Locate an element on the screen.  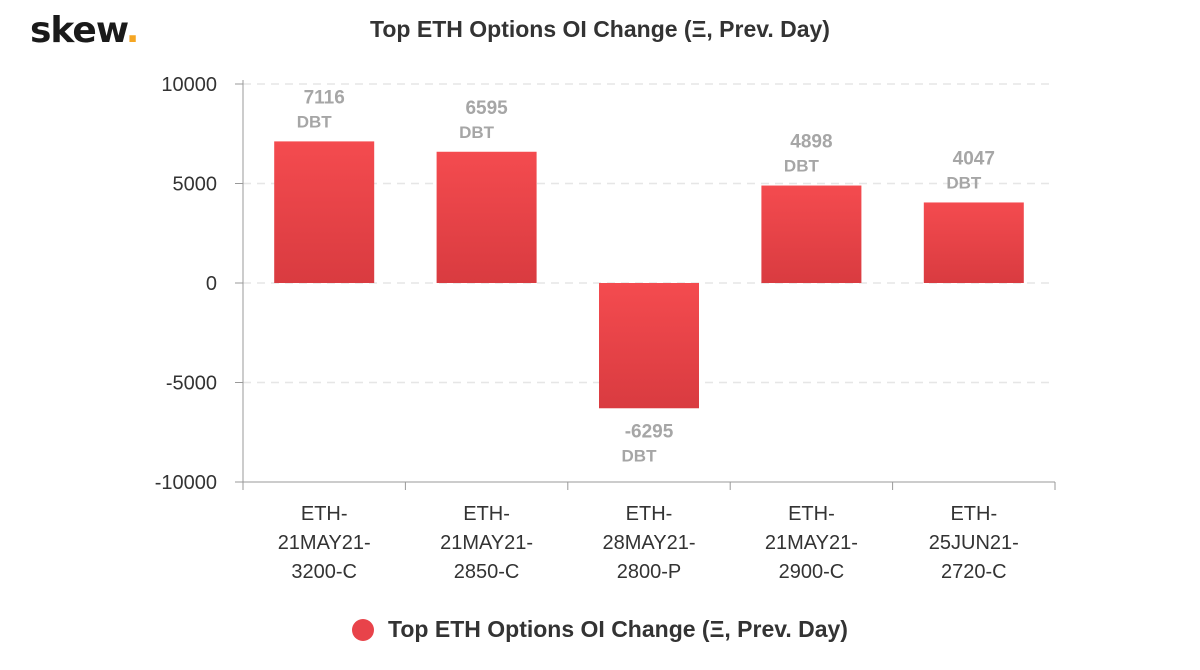
x-tick-label: 25JUN21- is located at coordinates (974, 543).